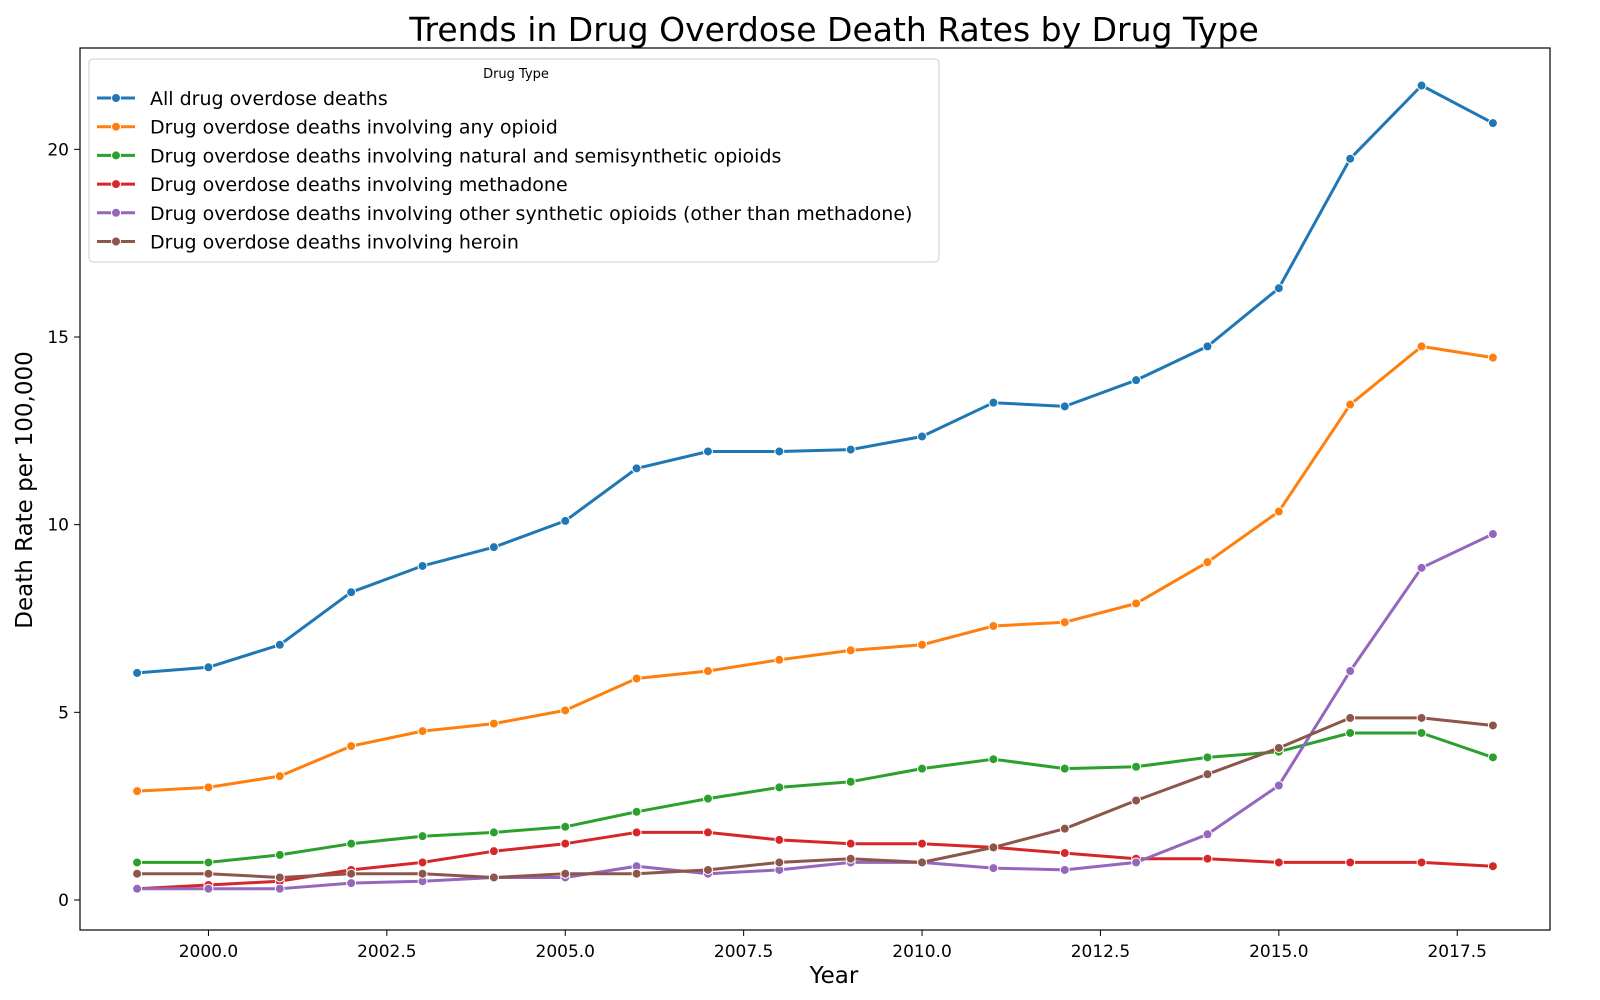 The image size is (1600, 1000). I want to click on x-tick-label: 2010.0, so click(921, 952).